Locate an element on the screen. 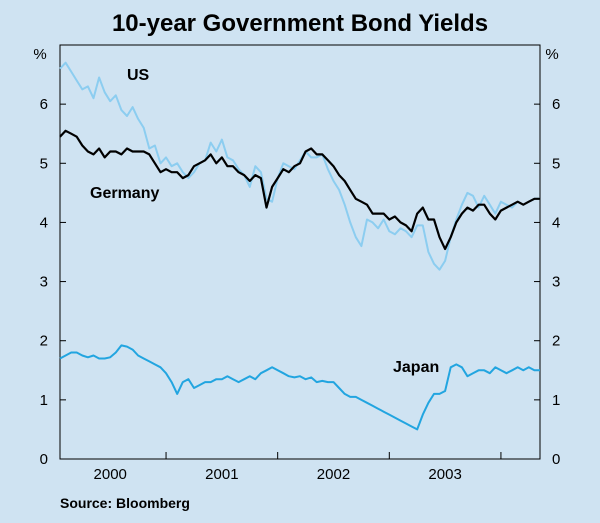 Image resolution: width=600 pixels, height=523 pixels. y-tick-label-left: 4 is located at coordinates (44, 222).